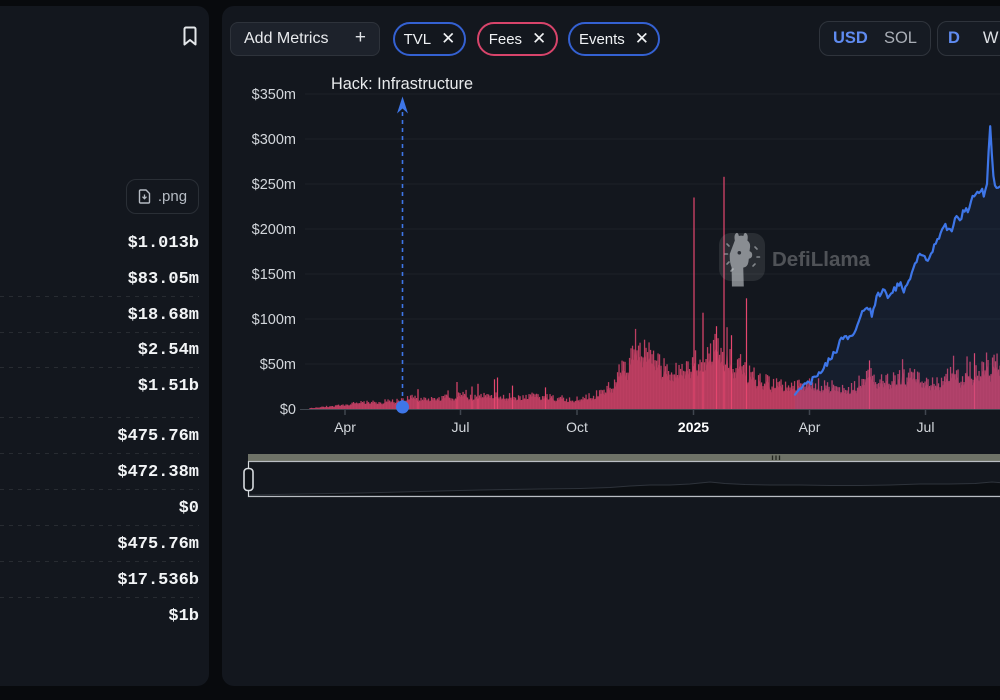 This screenshot has height=700, width=1000. What do you see at coordinates (274, 140) in the screenshot?
I see `svg-text: $300m` at bounding box center [274, 140].